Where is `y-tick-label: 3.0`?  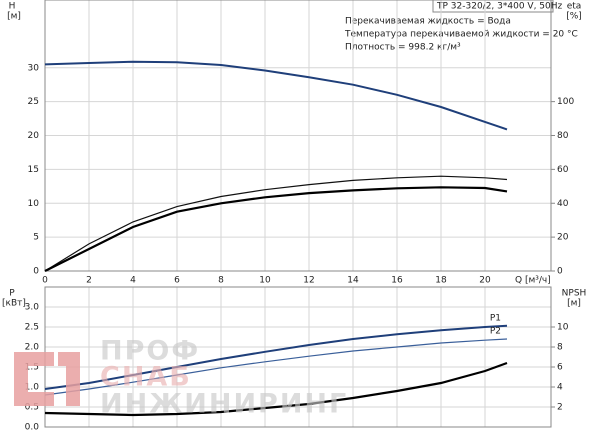
y-tick-label: 3.0 is located at coordinates (32, 308).